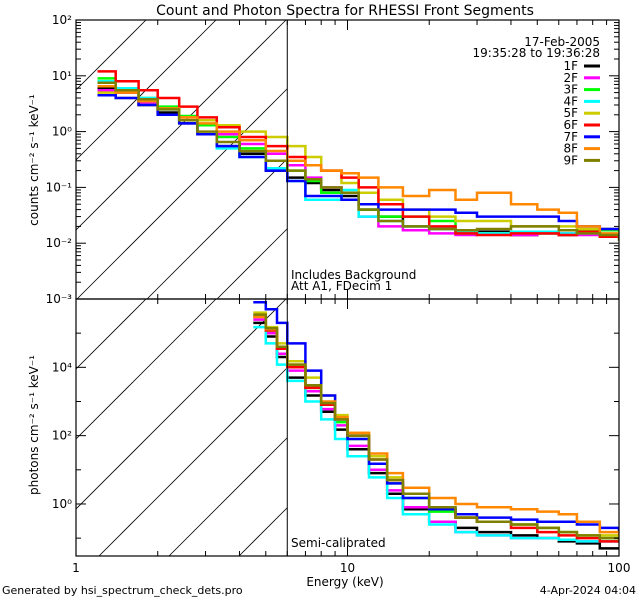 This screenshot has width=640, height=600. What do you see at coordinates (570, 90) in the screenshot?
I see `legend-label-3F: 3F` at bounding box center [570, 90].